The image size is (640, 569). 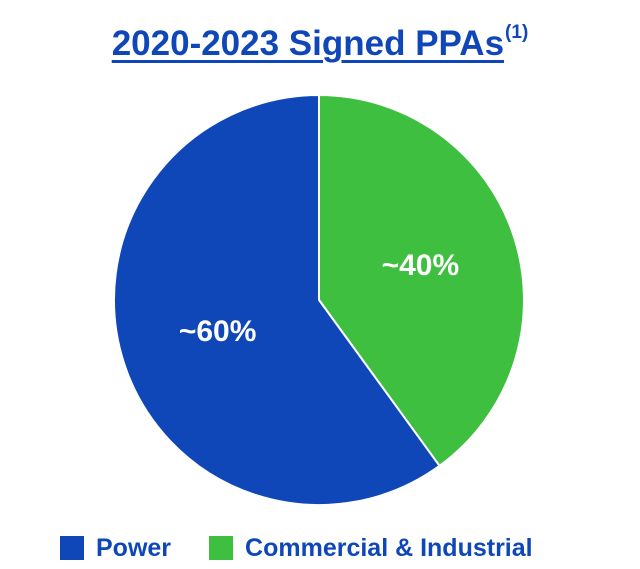 What do you see at coordinates (389, 547) in the screenshot?
I see `legend-label-commercial-industrial: Commercial & Industrial` at bounding box center [389, 547].